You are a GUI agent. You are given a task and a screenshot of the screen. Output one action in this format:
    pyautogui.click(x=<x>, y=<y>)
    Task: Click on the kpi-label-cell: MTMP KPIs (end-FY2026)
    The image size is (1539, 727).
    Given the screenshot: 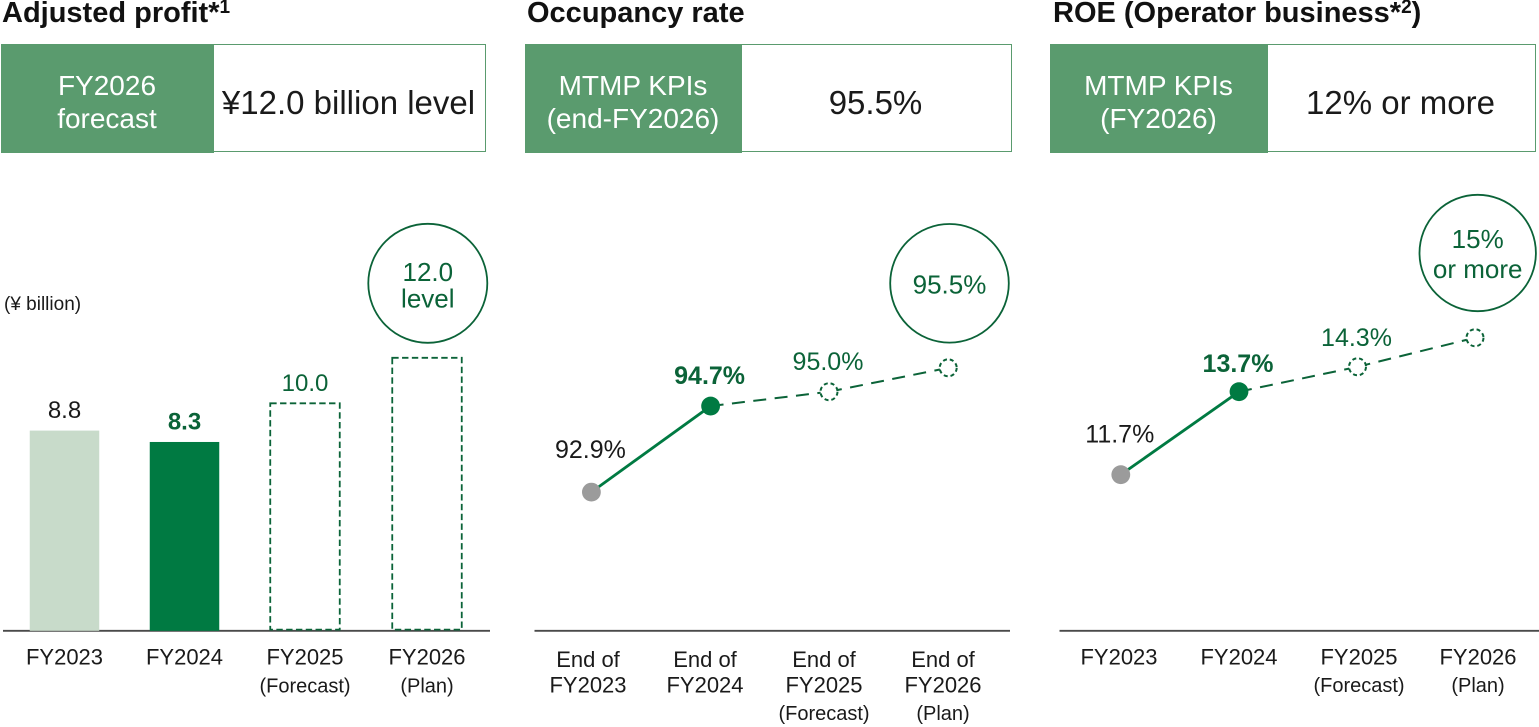 What is the action you would take?
    pyautogui.click(x=633, y=98)
    